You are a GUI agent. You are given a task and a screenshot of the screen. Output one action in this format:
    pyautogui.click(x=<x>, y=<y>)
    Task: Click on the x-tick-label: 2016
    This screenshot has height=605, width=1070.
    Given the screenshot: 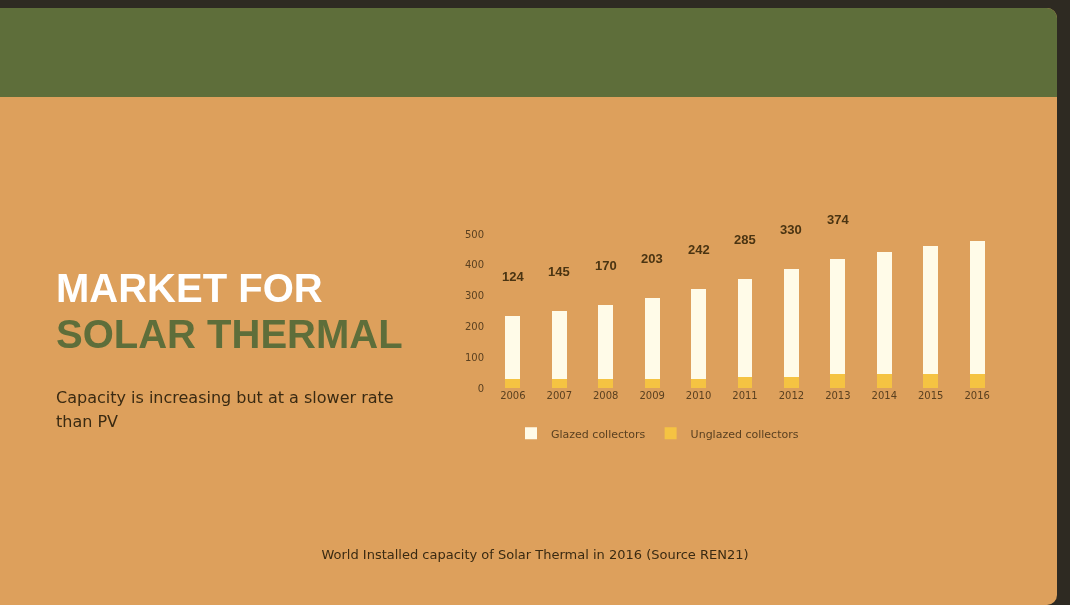 What is the action you would take?
    pyautogui.click(x=977, y=395)
    